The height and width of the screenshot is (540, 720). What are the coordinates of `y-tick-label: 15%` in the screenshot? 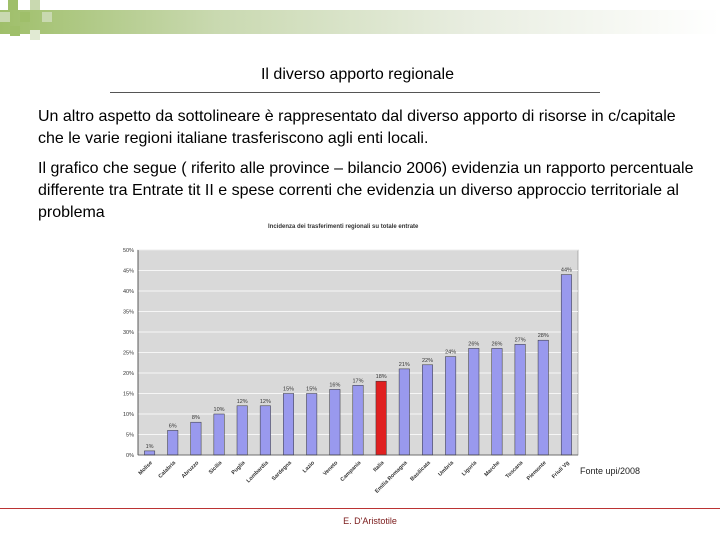 It's located at (128, 395).